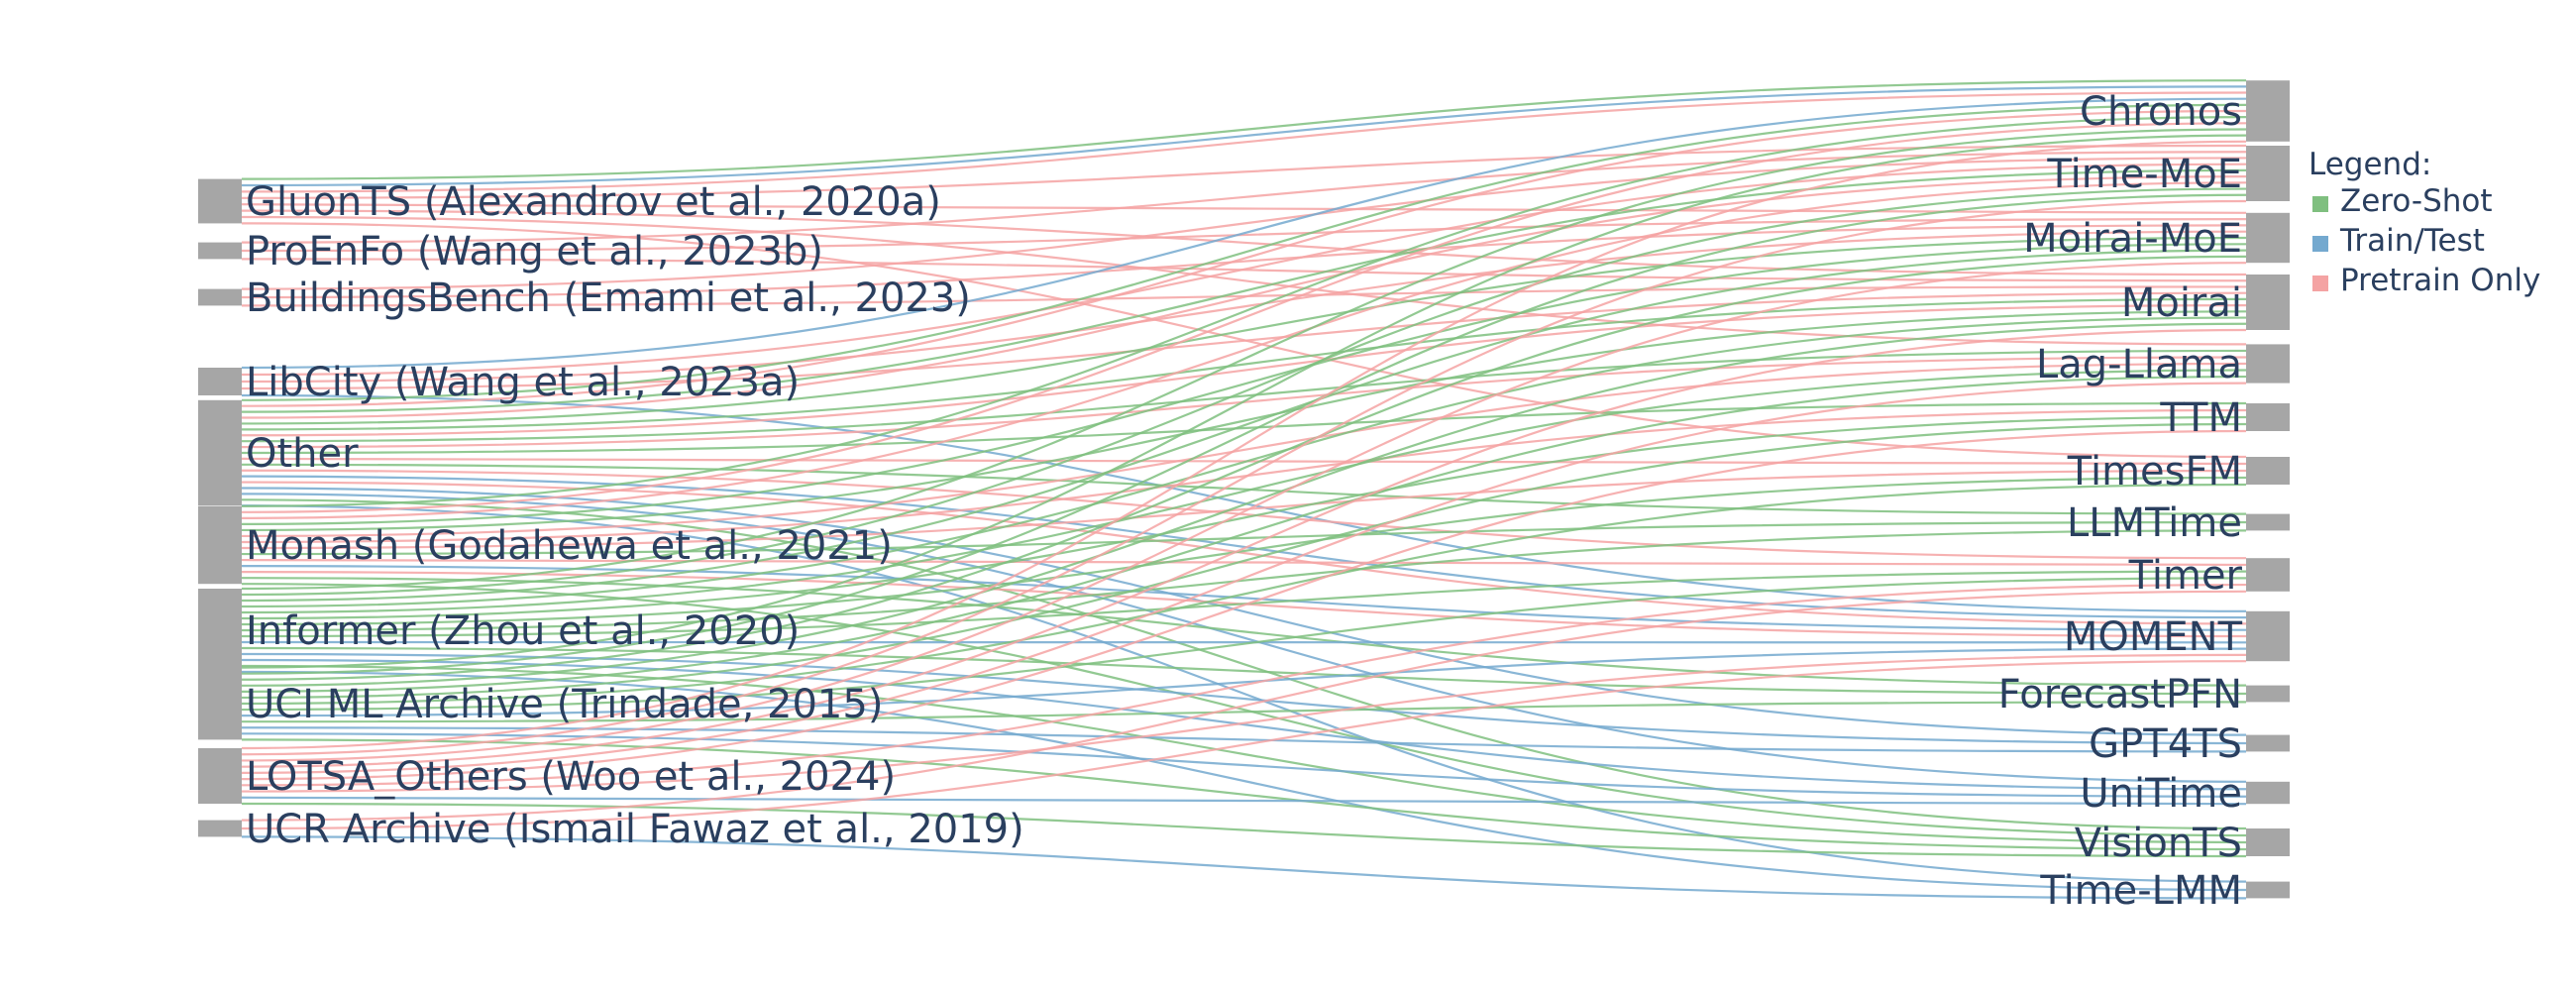  Describe the element at coordinates (220, 201) in the screenshot. I see `source-node-gluonts-alexandrov-et-al-2020a` at that location.